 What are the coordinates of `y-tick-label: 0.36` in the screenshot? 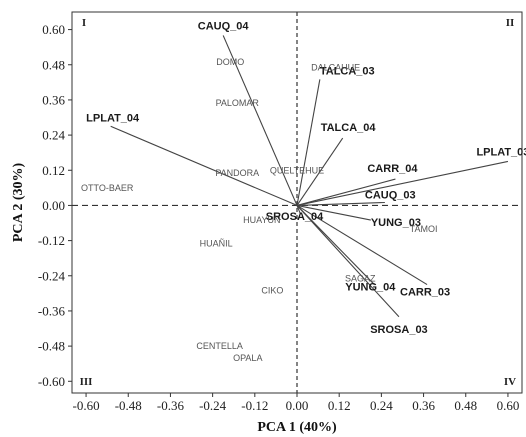 It's located at (53, 99).